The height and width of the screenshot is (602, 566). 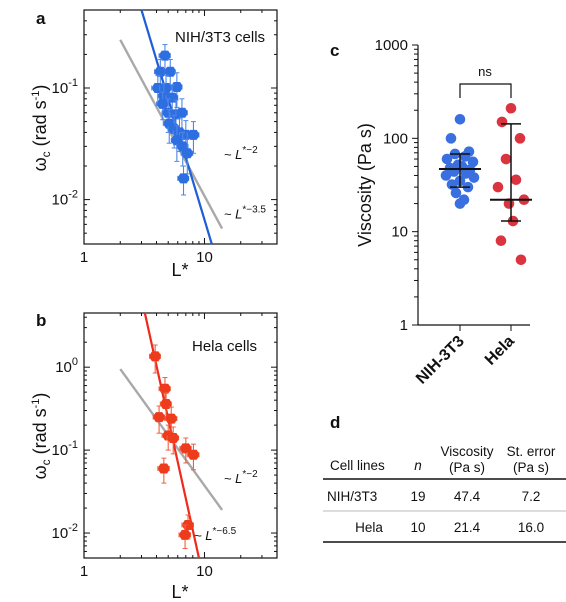 I want to click on table-header-cell: Cell lines, so click(x=357, y=465).